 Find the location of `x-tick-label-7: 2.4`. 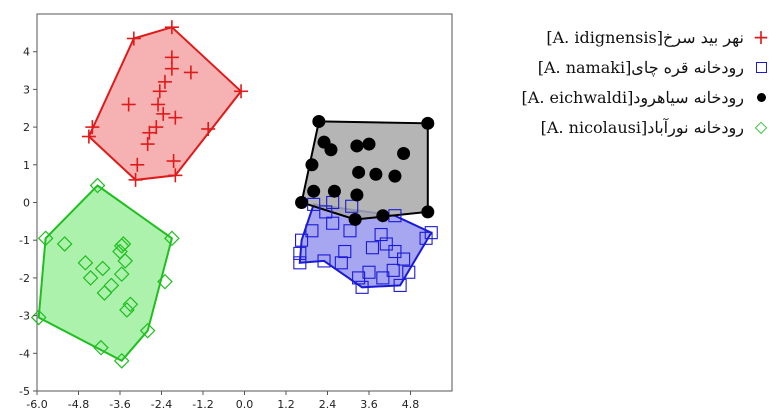

x-tick-label-7: 2.4 is located at coordinates (328, 404).